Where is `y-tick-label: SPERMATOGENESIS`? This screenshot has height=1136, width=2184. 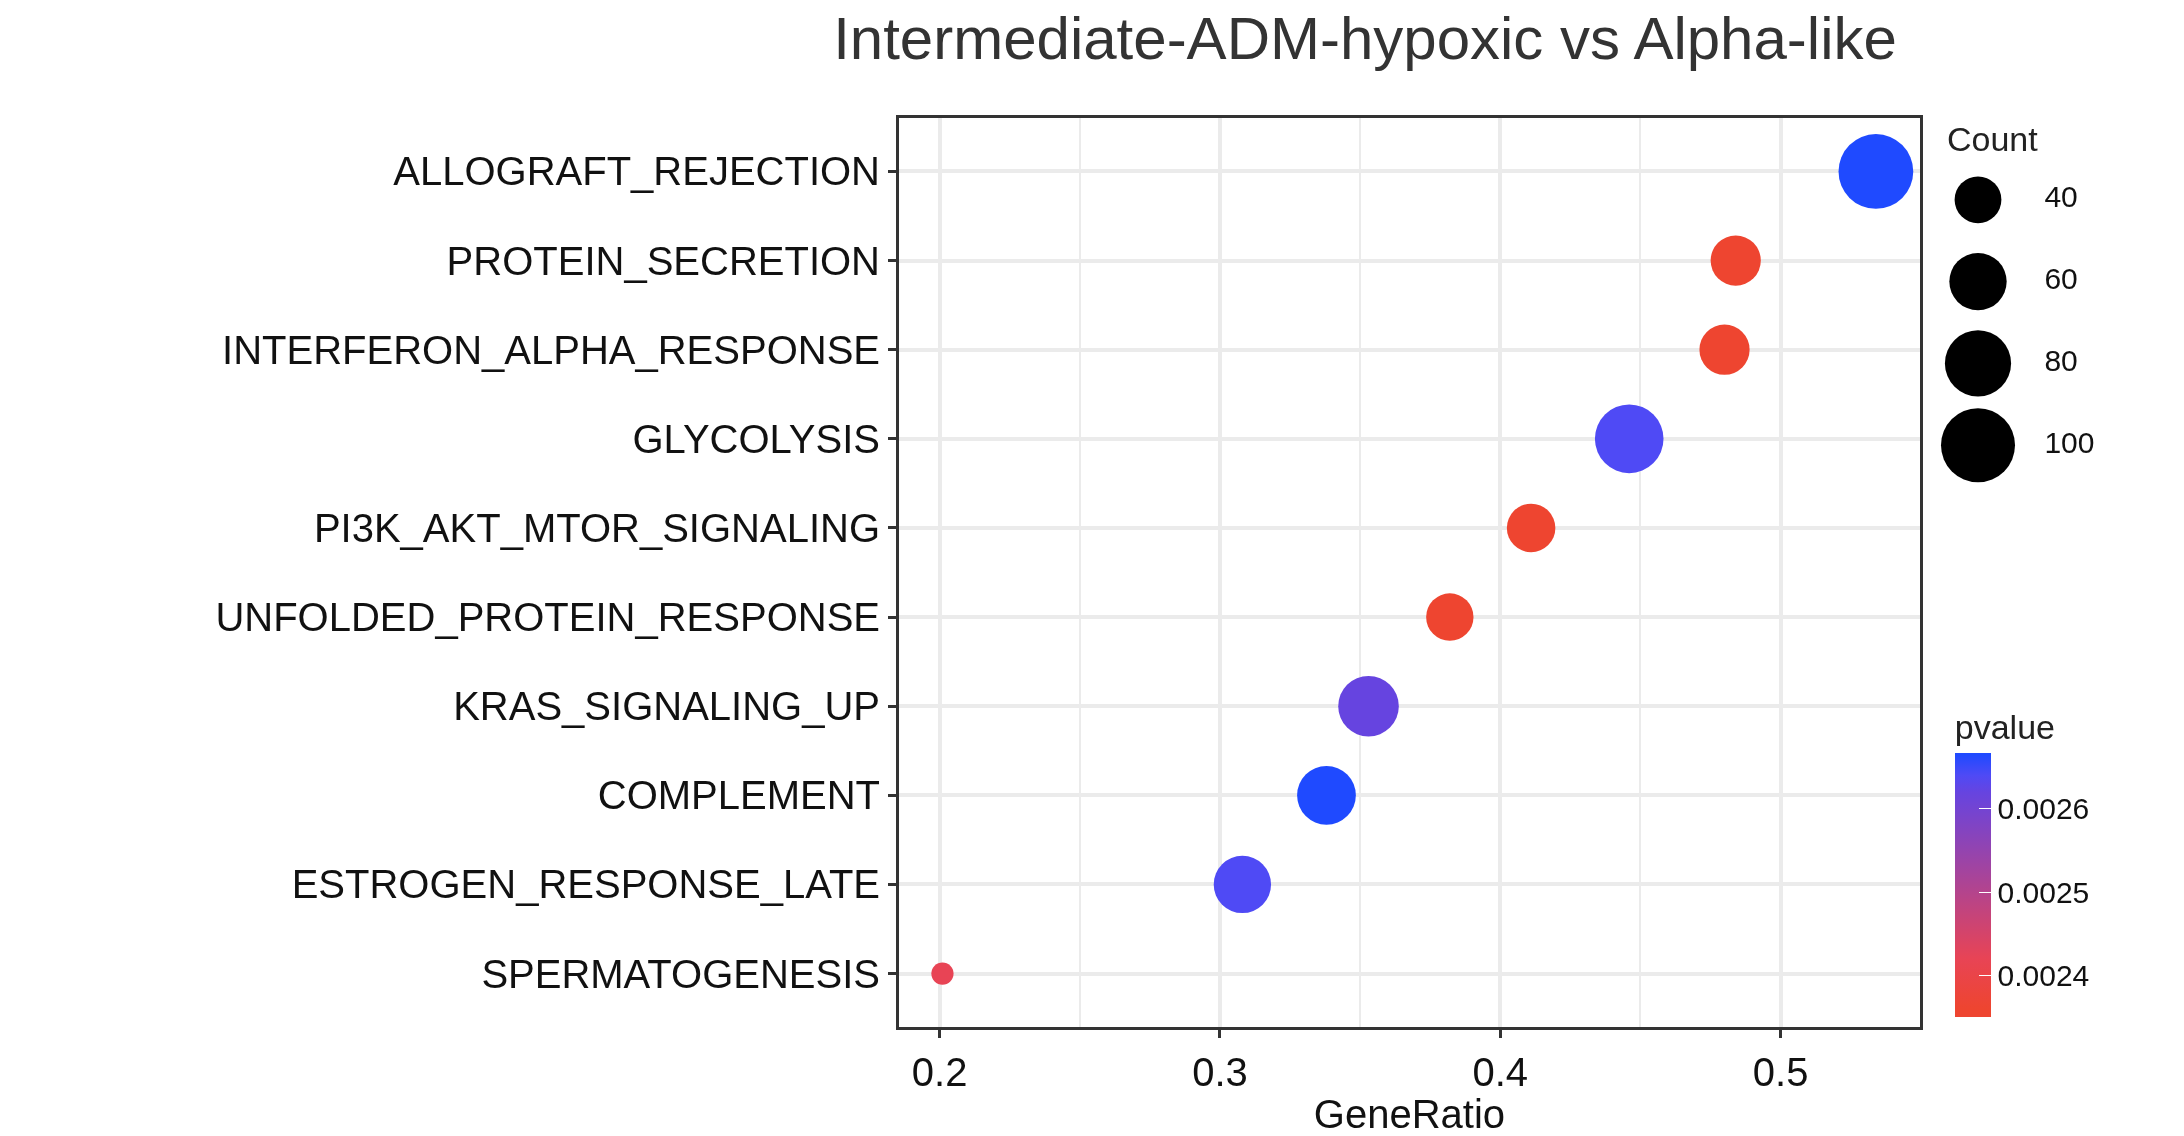
y-tick-label: SPERMATOGENESIS is located at coordinates (680, 973).